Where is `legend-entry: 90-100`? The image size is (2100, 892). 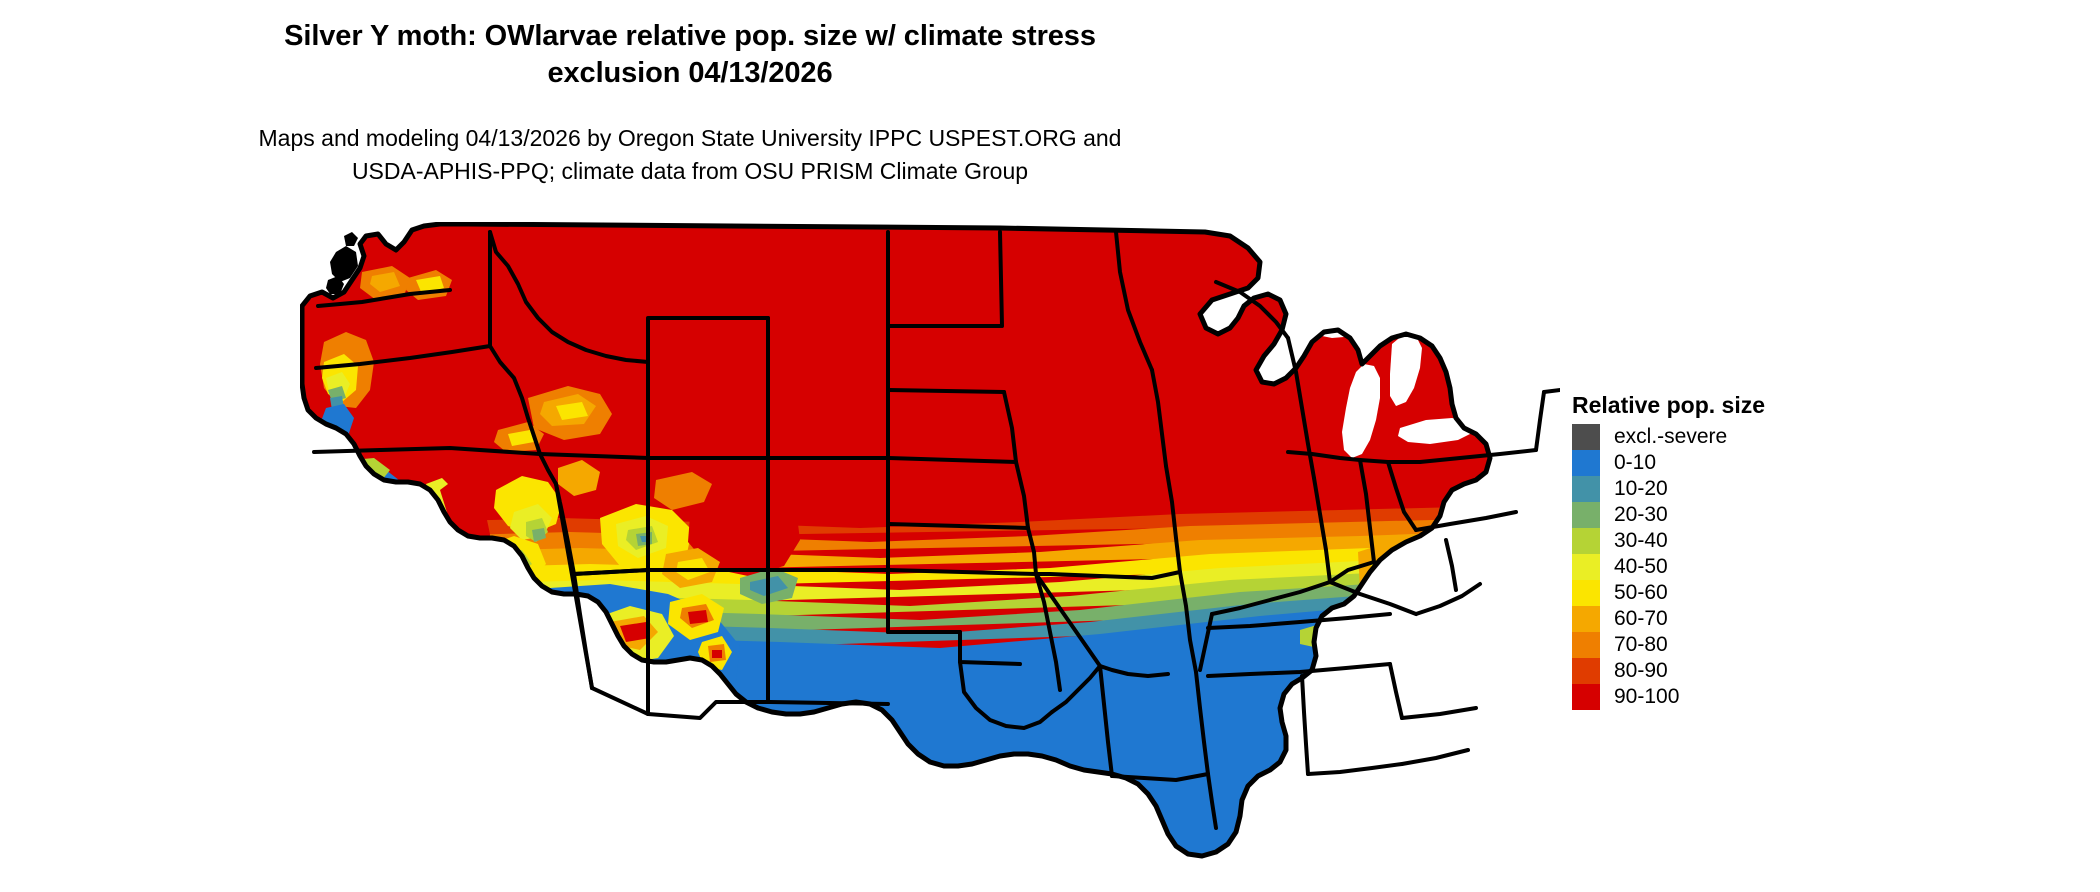
legend-entry: 90-100 is located at coordinates (1722, 697).